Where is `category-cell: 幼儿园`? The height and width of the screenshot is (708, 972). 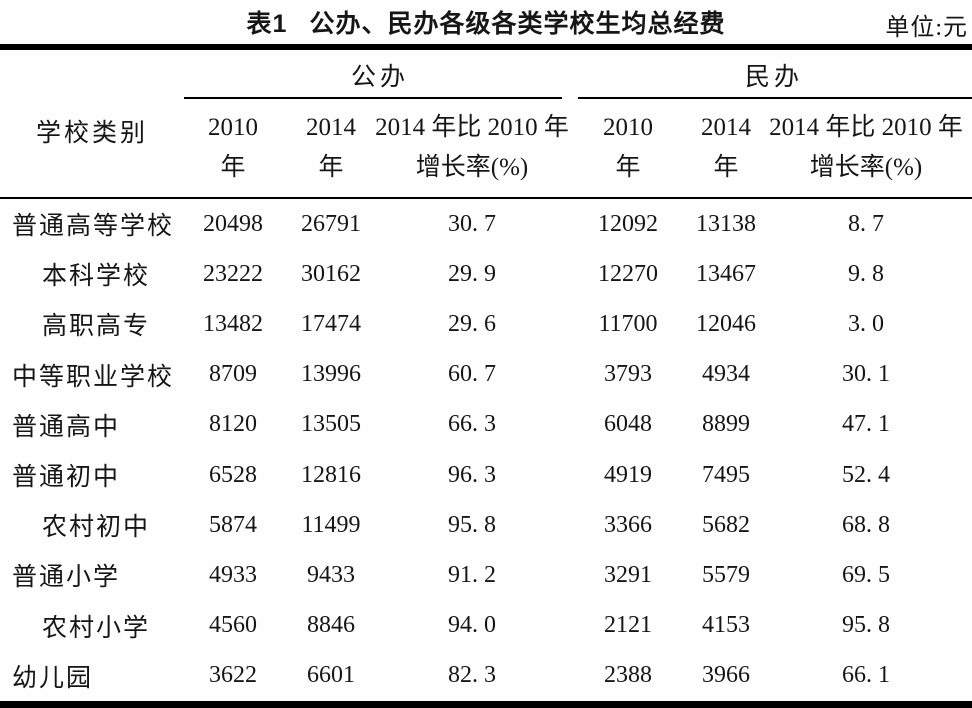 category-cell: 幼儿园 is located at coordinates (53, 678).